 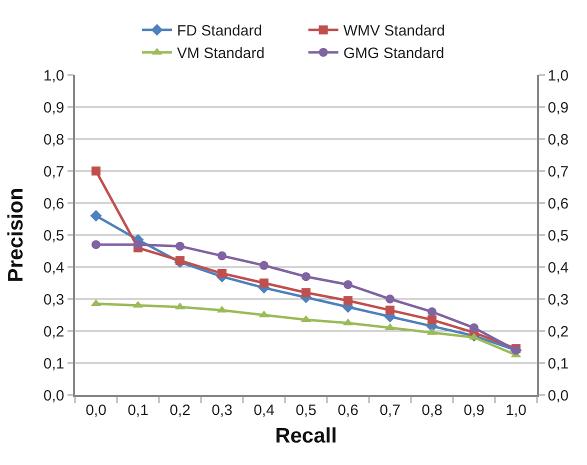 I want to click on x-tick-label: 0,4, so click(x=264, y=410).